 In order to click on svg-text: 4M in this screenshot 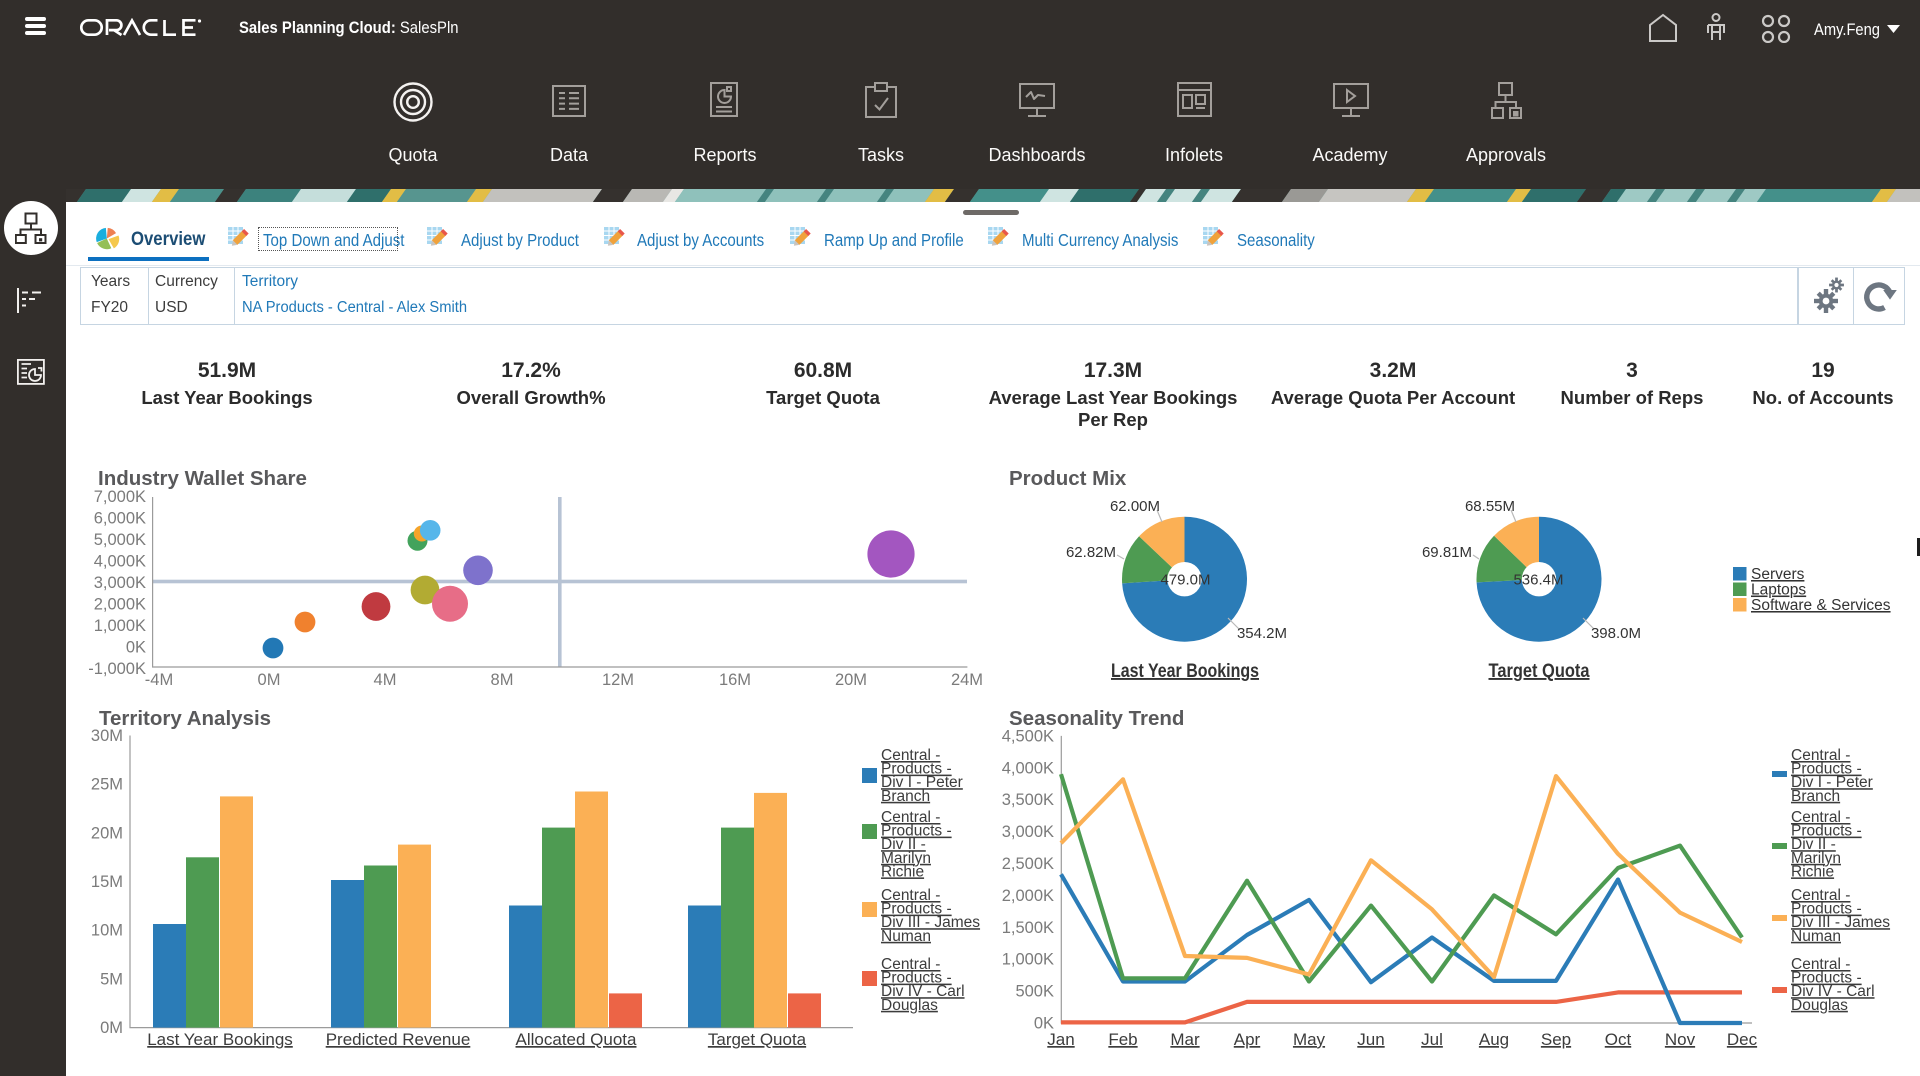, I will do `click(385, 680)`.